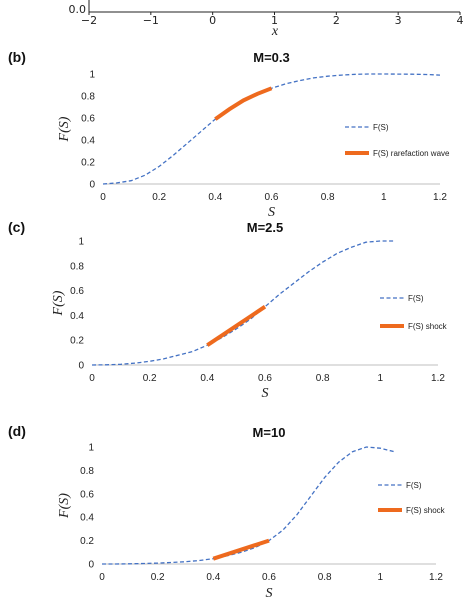  What do you see at coordinates (265, 227) in the screenshot?
I see `chart-title: M=2.5` at bounding box center [265, 227].